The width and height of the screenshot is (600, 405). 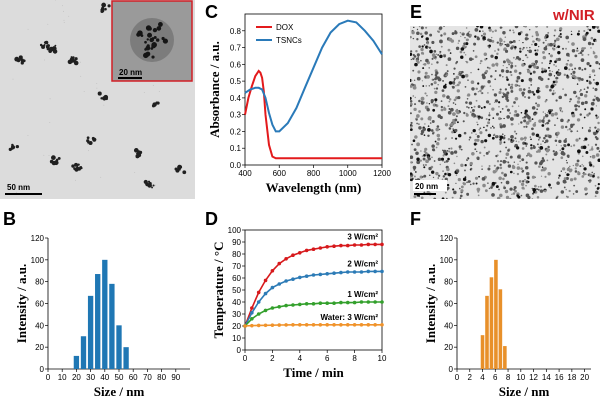 I want to click on d-y-tick-label: 10, so click(x=236, y=338).